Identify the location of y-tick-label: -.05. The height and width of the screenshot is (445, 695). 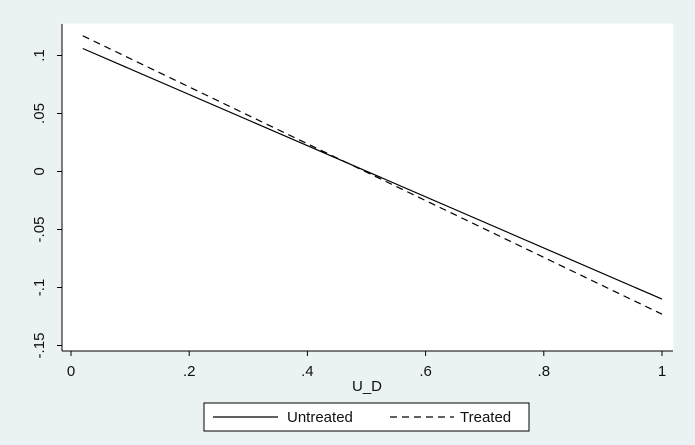
(39, 230).